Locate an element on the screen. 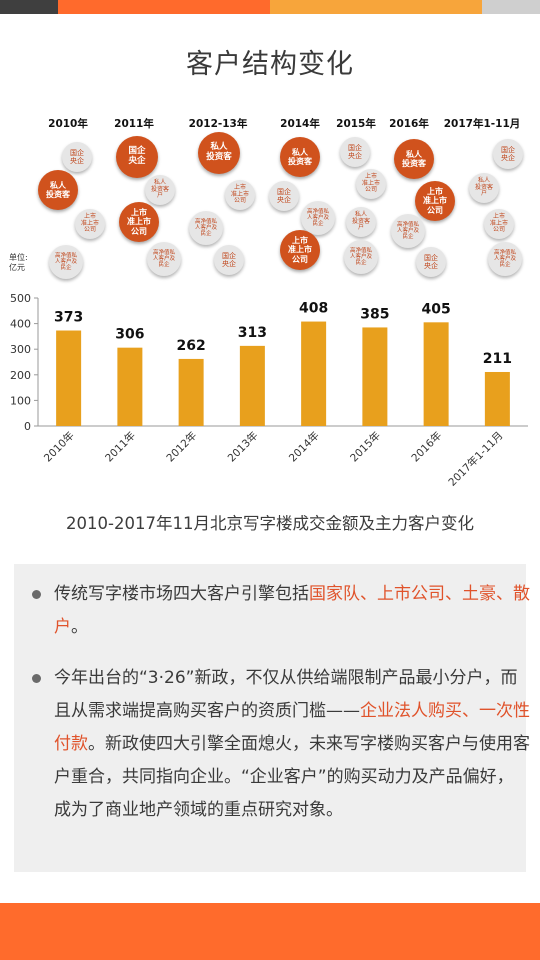 Image resolution: width=540 pixels, height=960 pixels. bar-value-label: 211 is located at coordinates (497, 359).